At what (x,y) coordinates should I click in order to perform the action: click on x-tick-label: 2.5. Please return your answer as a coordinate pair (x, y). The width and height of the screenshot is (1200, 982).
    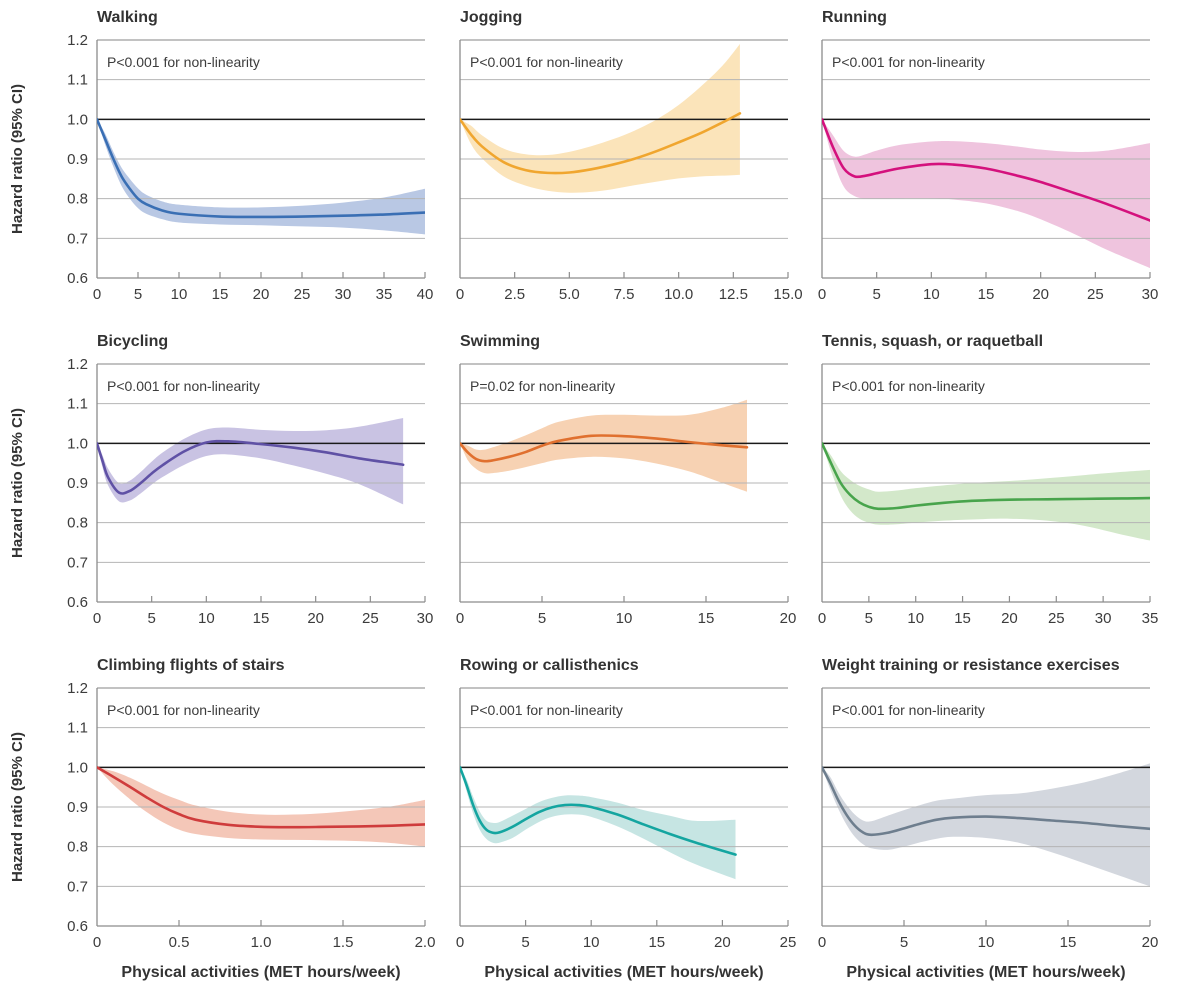
    Looking at the image, I should click on (514, 294).